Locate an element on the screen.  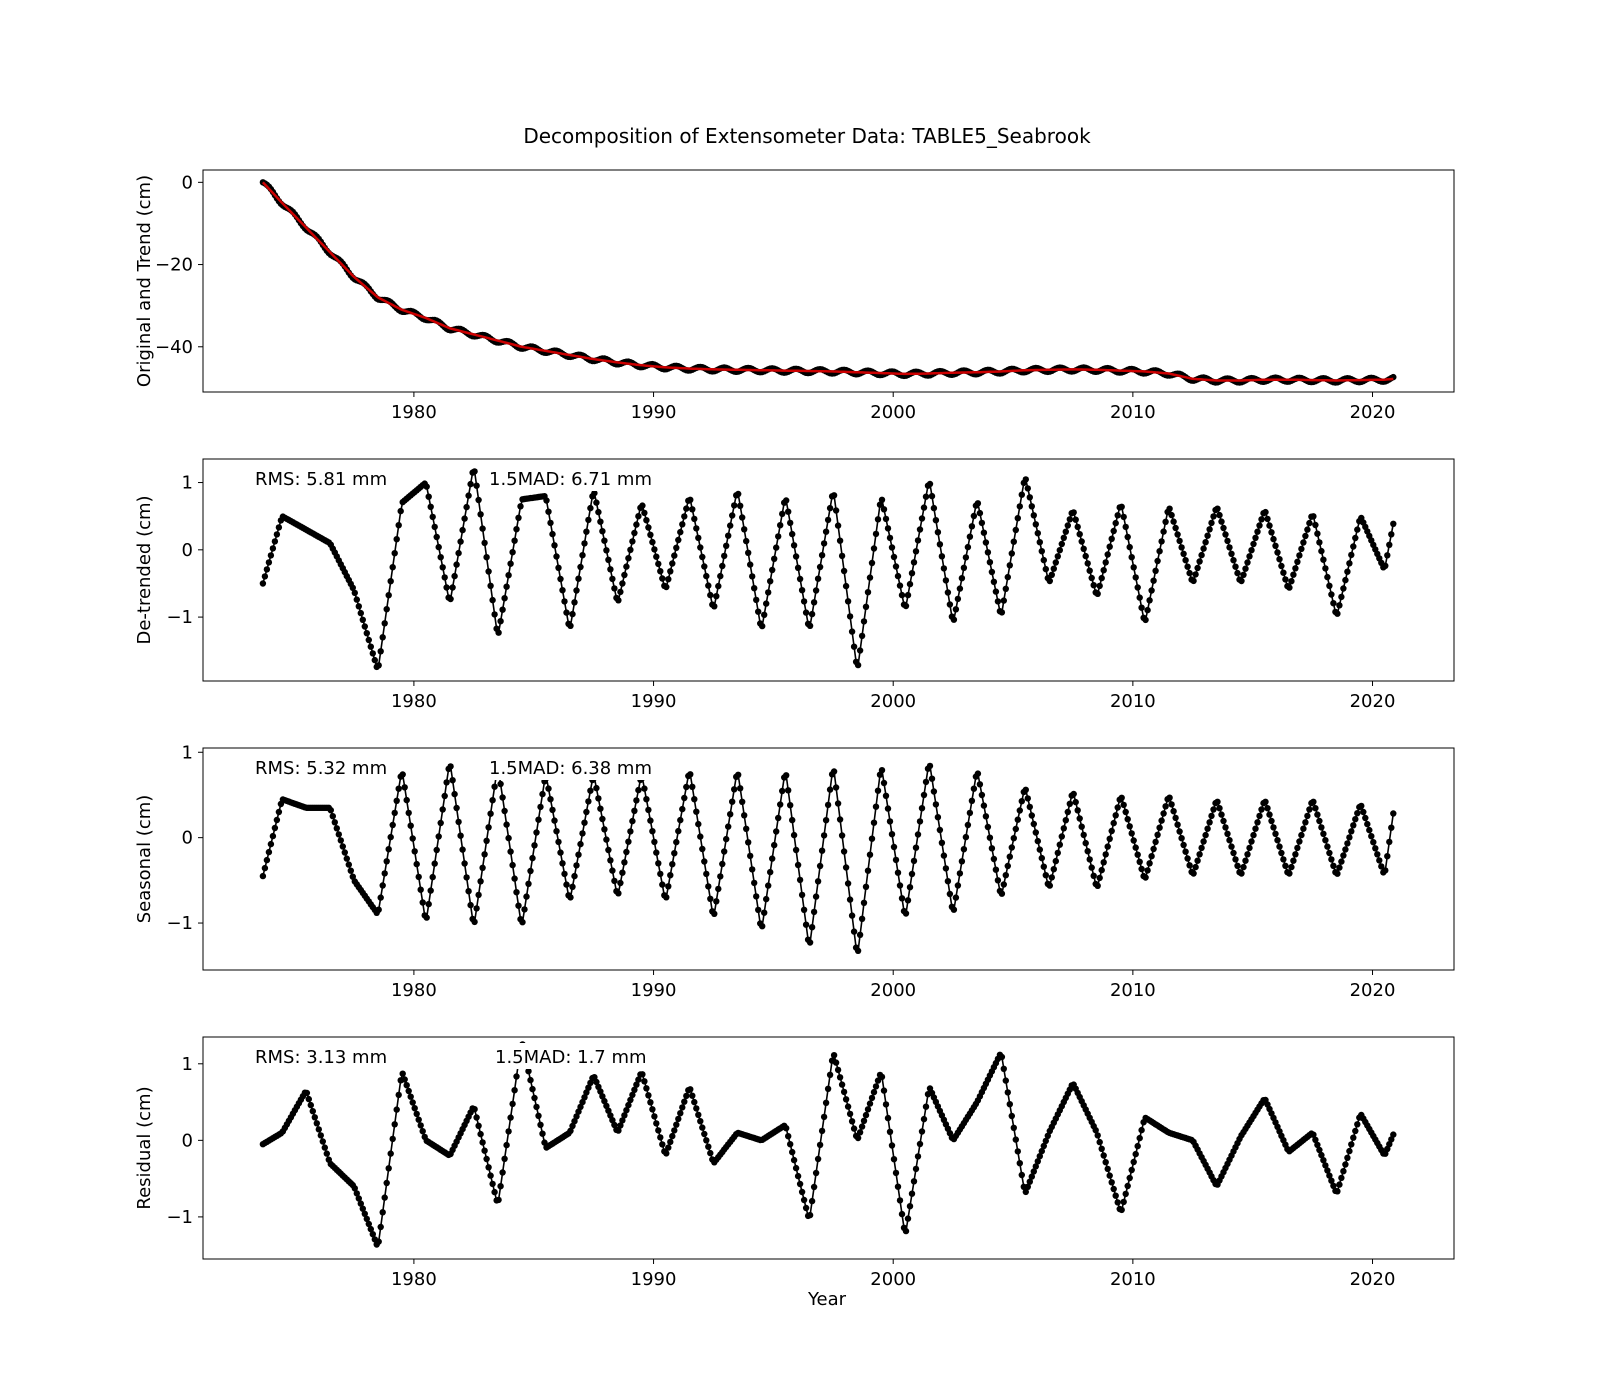
axes-frame is located at coordinates (828, 1148).